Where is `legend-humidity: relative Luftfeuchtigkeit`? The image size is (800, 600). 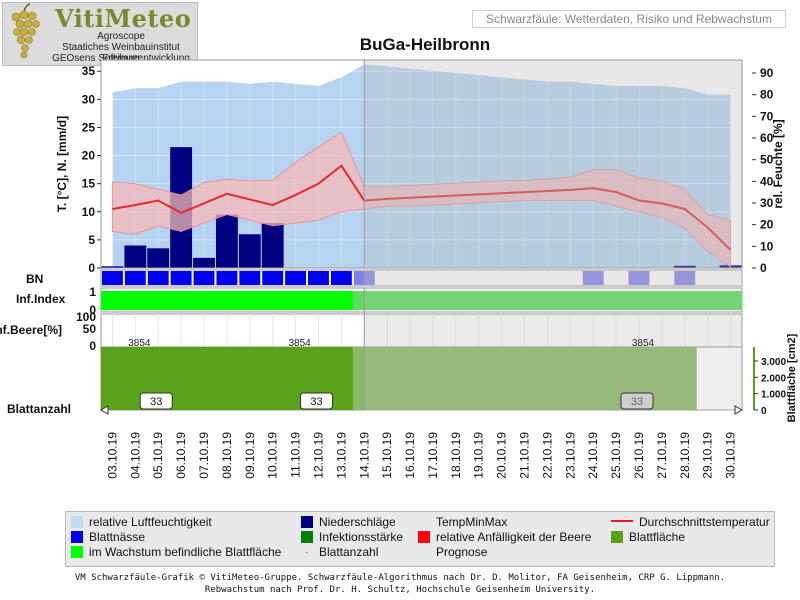
legend-humidity: relative Luftfeuchtigkeit is located at coordinates (141, 522).